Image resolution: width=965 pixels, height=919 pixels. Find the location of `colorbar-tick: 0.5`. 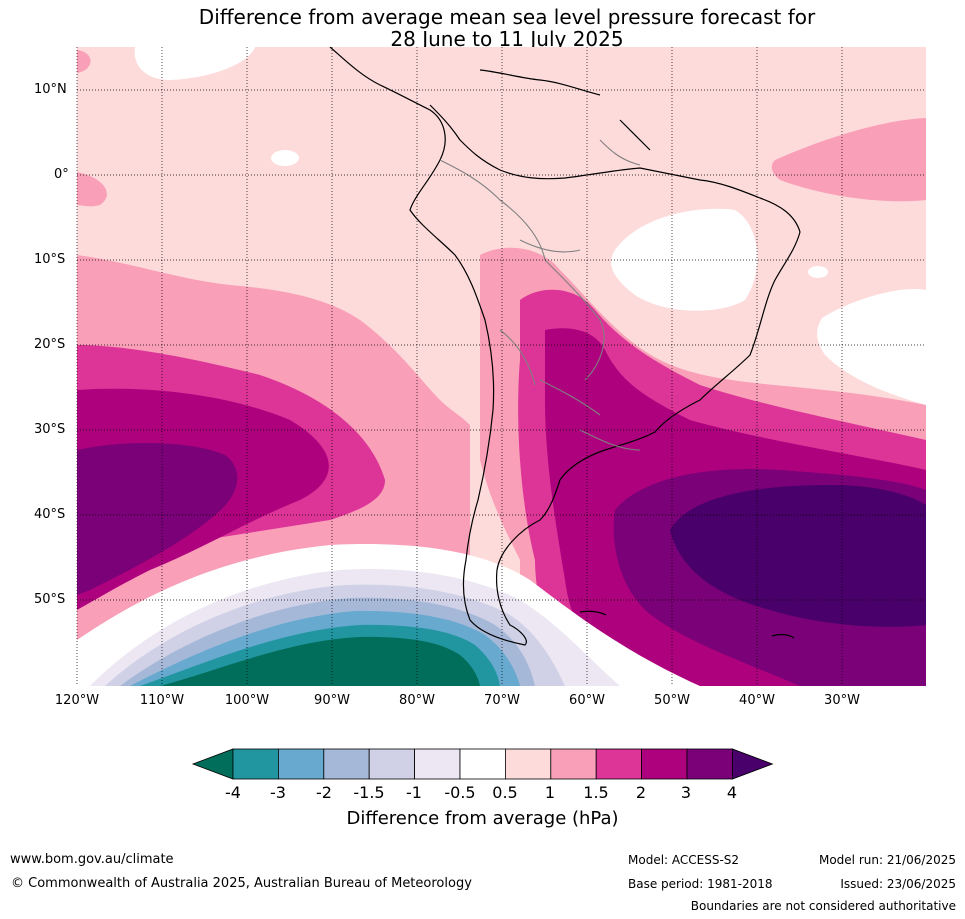

colorbar-tick: 0.5 is located at coordinates (505, 792).